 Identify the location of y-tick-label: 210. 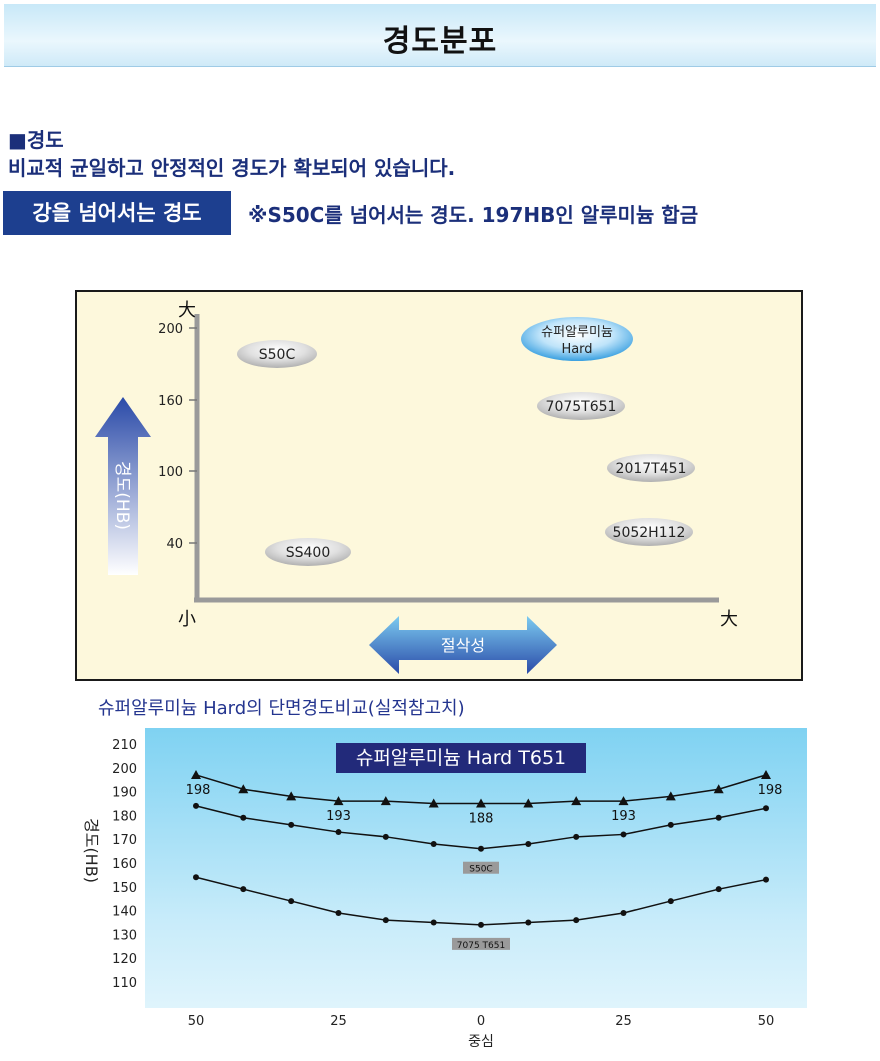
(124, 745).